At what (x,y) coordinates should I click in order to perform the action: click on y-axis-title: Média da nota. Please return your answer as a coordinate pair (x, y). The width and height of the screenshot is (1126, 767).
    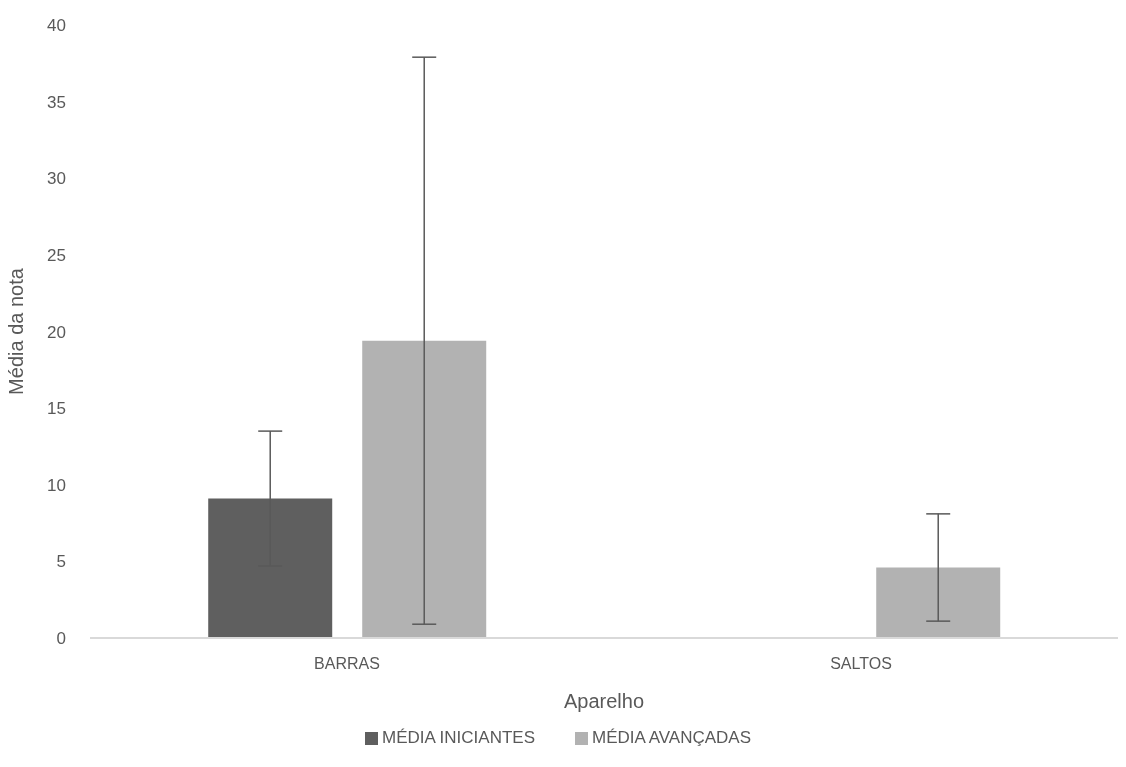
    Looking at the image, I should click on (16, 331).